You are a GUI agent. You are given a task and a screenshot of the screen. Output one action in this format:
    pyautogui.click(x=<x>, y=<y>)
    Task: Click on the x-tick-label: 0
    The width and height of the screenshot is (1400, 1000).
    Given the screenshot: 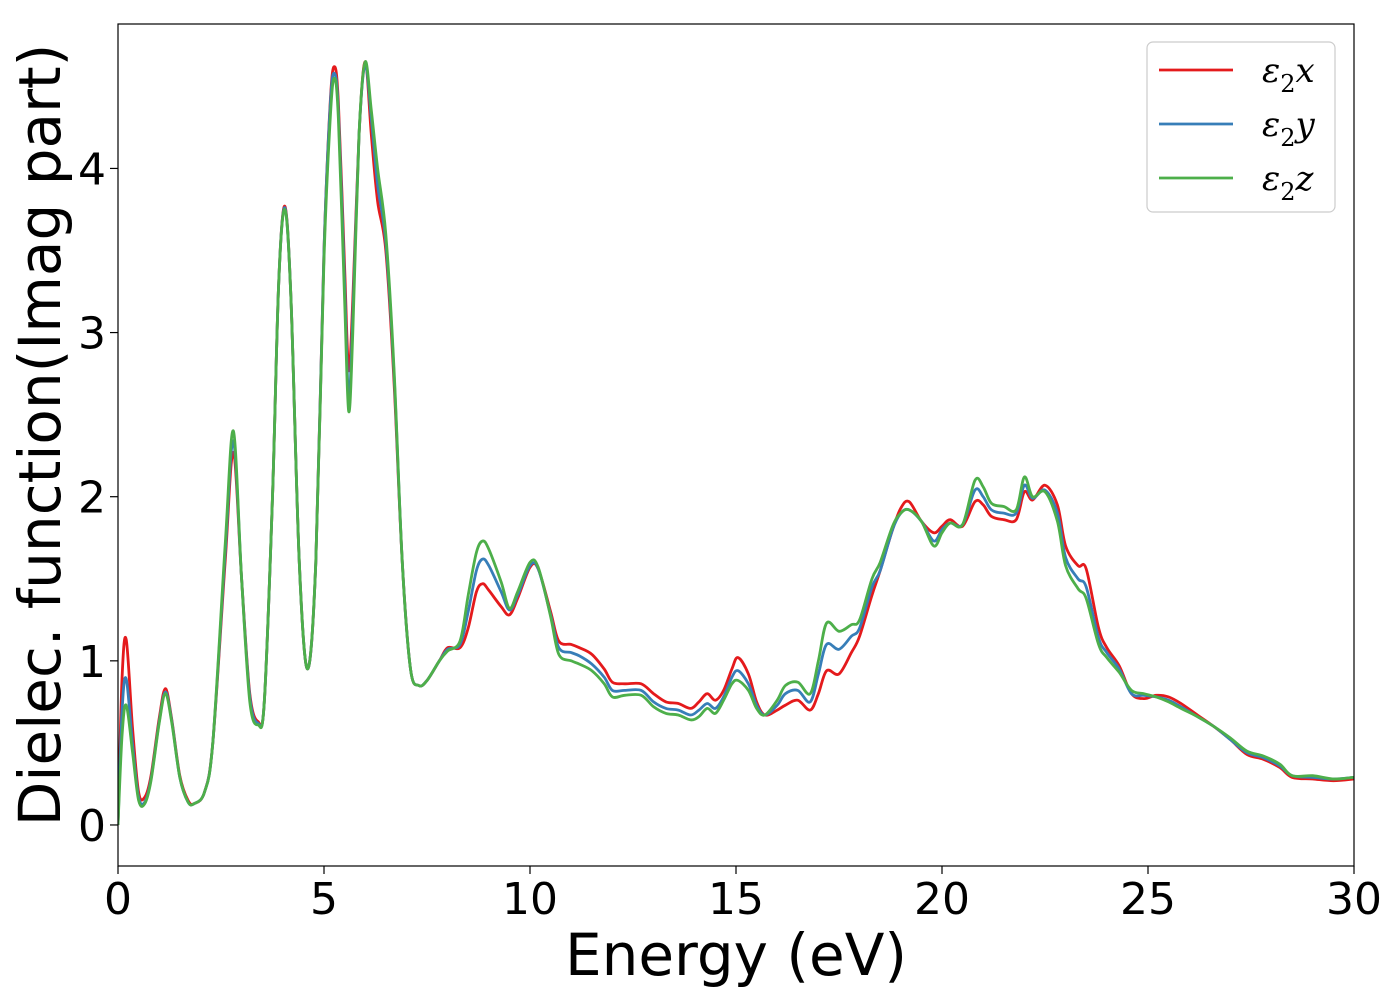 What is the action you would take?
    pyautogui.click(x=118, y=899)
    